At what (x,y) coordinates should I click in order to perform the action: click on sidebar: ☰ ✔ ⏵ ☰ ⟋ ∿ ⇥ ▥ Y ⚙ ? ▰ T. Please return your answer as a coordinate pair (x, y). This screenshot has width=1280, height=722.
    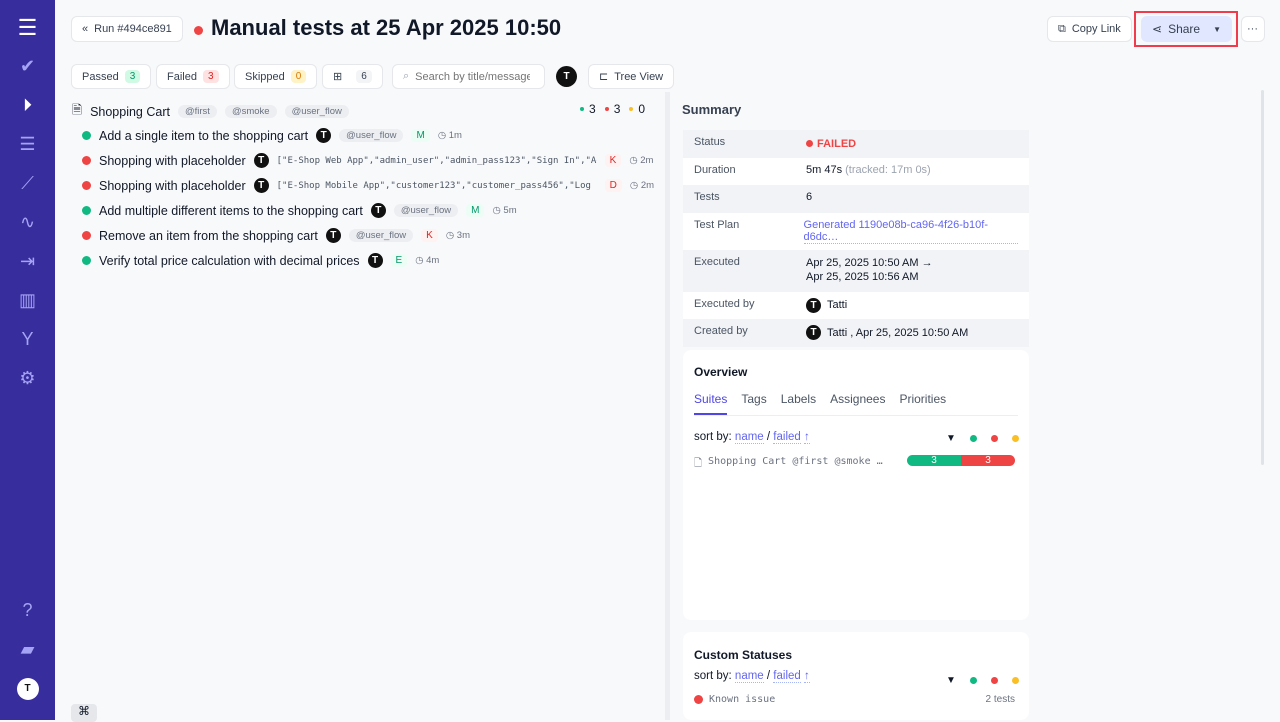
    Looking at the image, I should click on (27, 360).